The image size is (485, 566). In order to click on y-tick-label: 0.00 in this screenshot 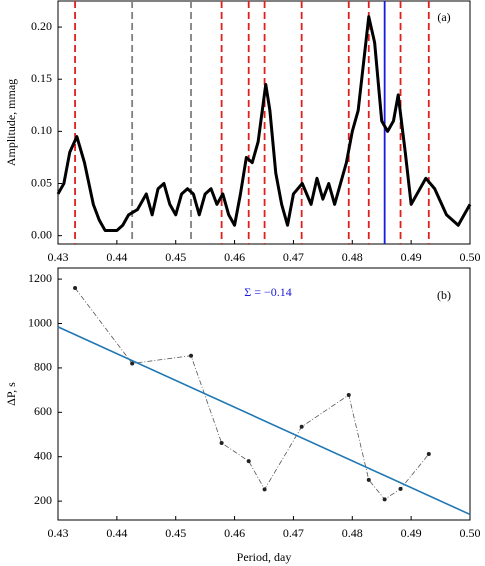, I will do `click(41, 234)`.